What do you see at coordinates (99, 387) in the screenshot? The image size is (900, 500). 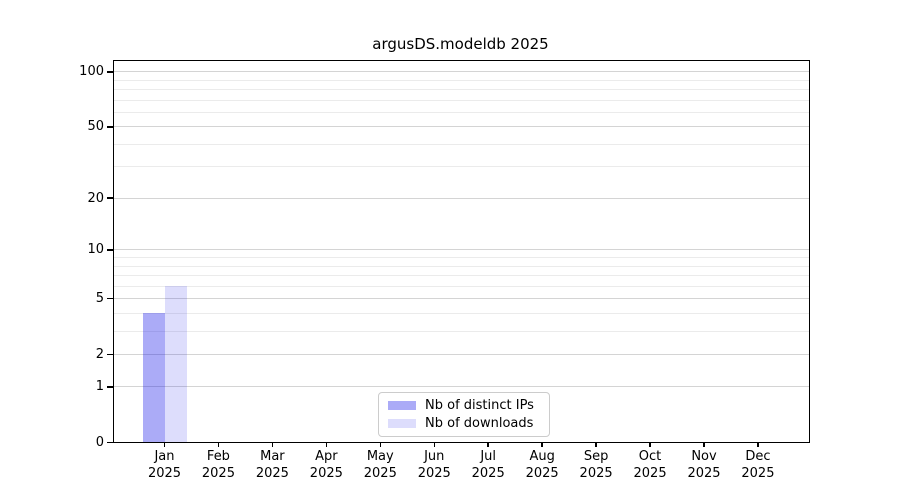 I see `y-axis-tick-label: 1` at bounding box center [99, 387].